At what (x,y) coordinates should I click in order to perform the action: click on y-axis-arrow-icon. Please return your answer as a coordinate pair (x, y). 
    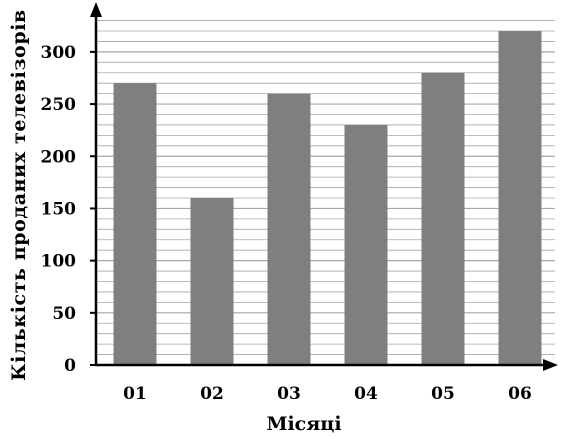
    Looking at the image, I should click on (96, 9).